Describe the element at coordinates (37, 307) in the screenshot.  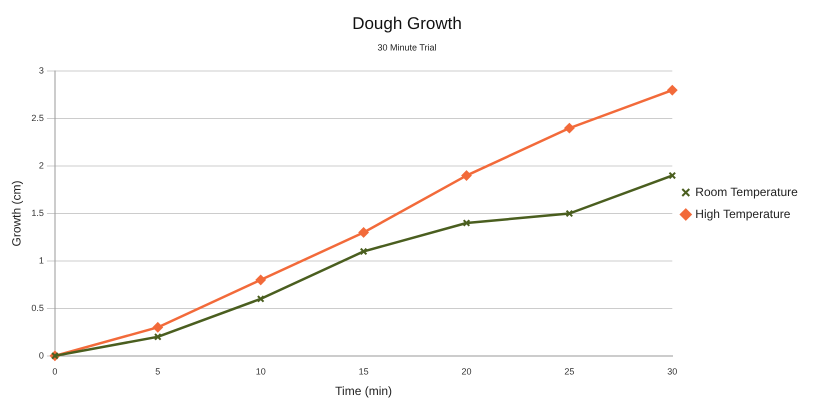
I see `y-tick-label: 0.5` at that location.